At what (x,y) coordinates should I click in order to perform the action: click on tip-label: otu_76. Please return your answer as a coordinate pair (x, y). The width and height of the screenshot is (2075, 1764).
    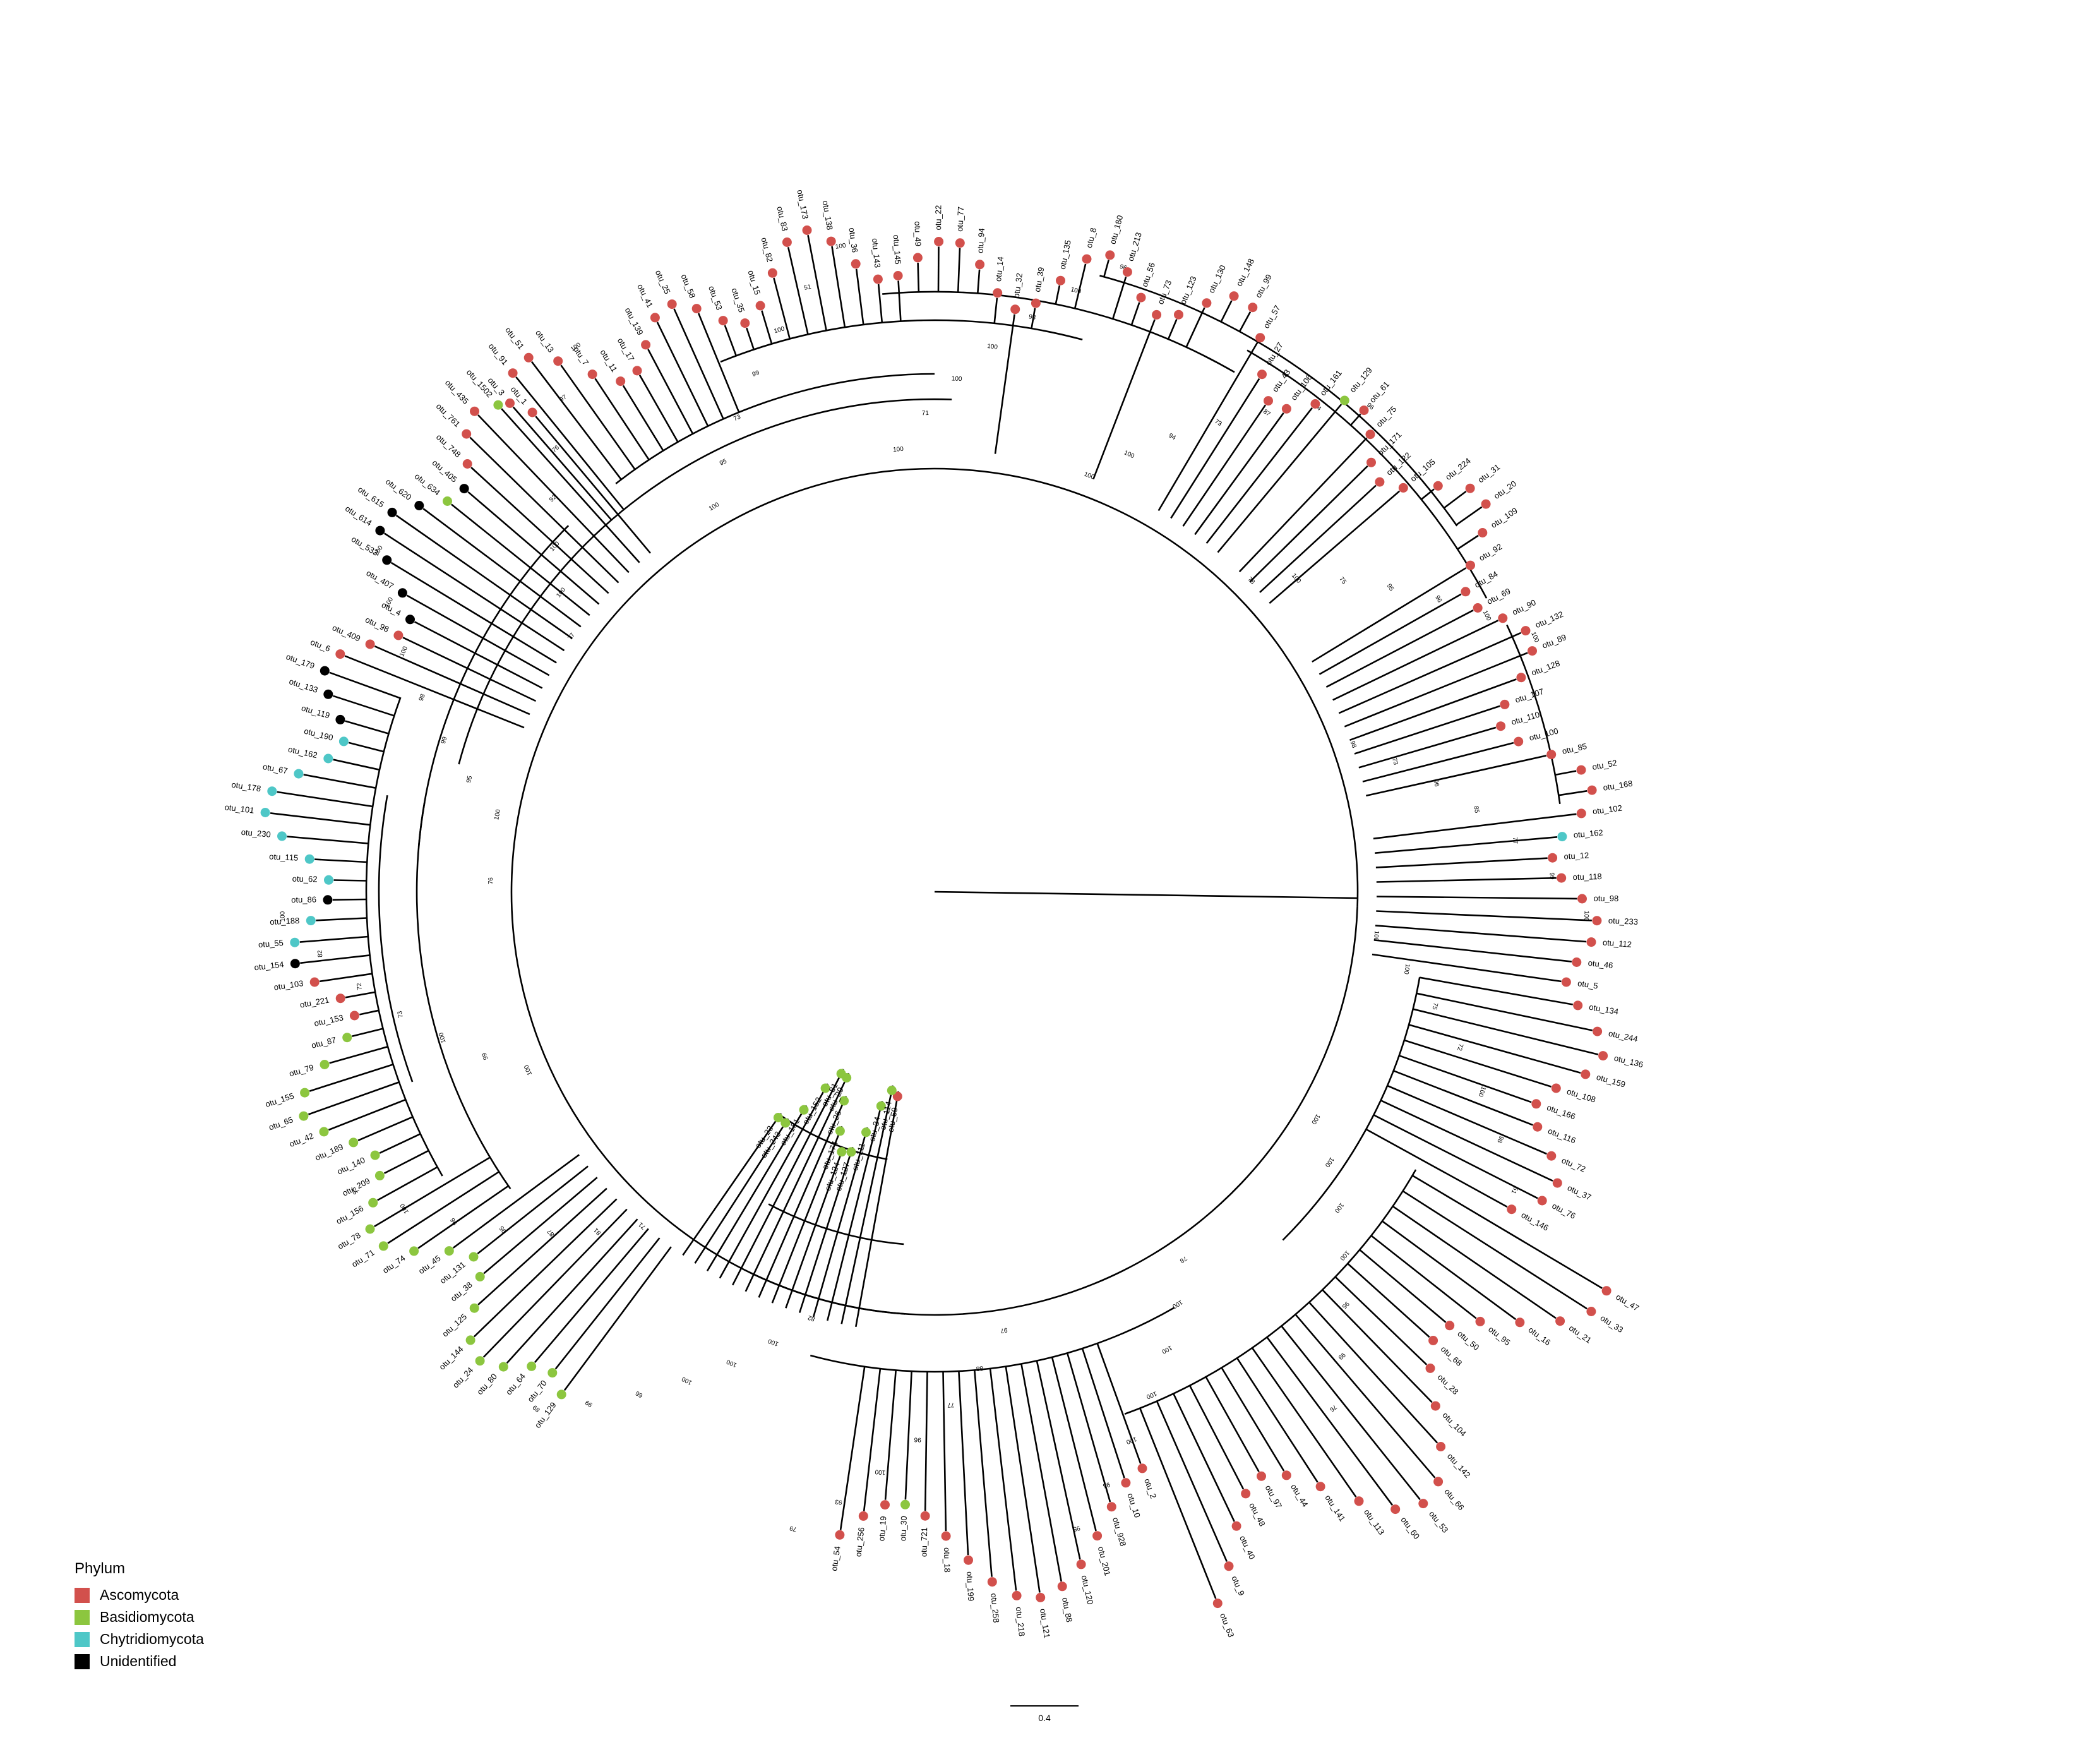
    Looking at the image, I should click on (1563, 1210).